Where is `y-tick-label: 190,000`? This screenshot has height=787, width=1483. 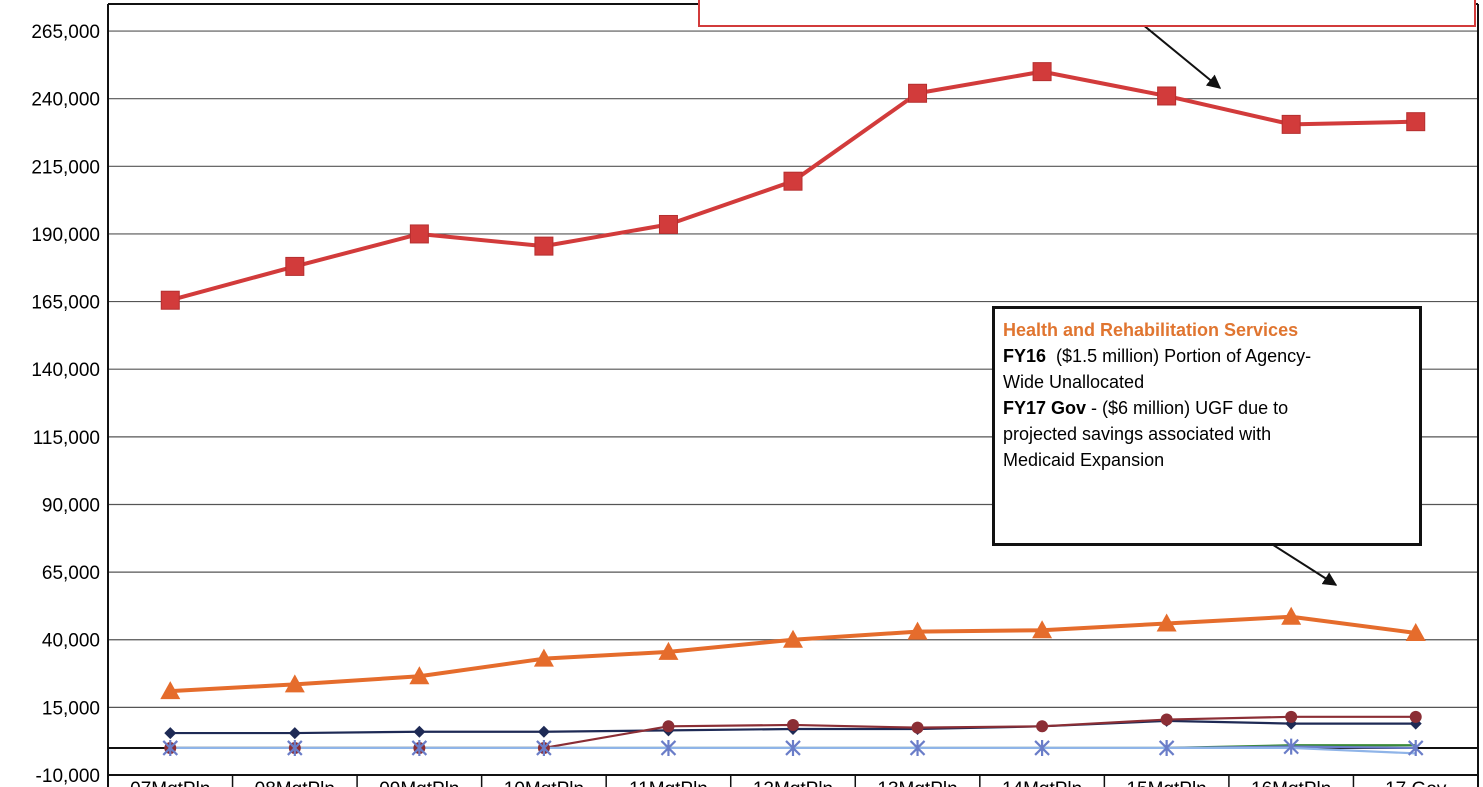 y-tick-label: 190,000 is located at coordinates (65, 235).